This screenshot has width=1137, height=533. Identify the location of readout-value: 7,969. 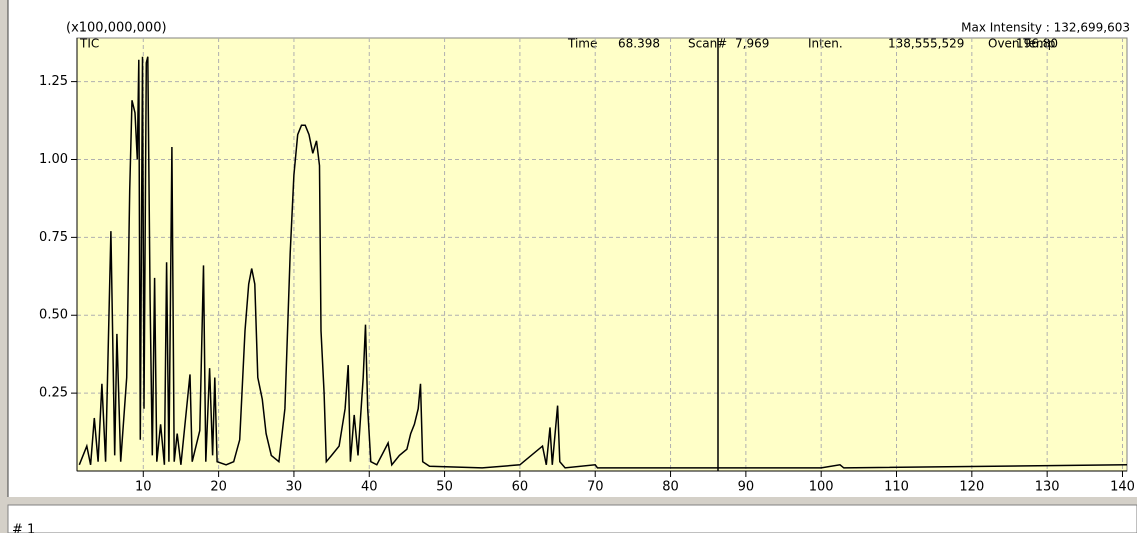
(752, 44).